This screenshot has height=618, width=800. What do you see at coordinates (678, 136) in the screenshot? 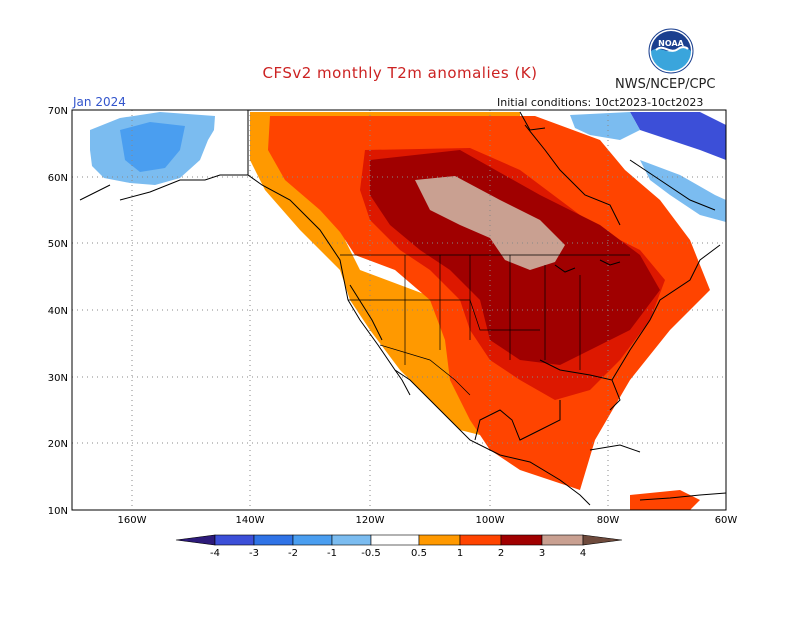
I see `labrador-cold-anomaly` at bounding box center [678, 136].